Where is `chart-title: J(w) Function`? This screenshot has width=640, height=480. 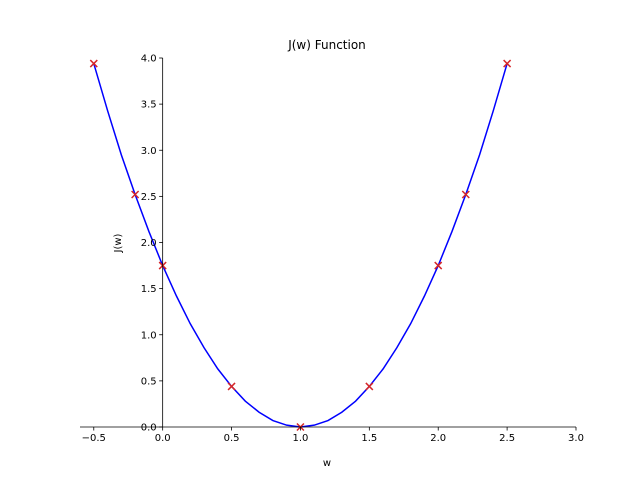 chart-title: J(w) Function is located at coordinates (326, 45).